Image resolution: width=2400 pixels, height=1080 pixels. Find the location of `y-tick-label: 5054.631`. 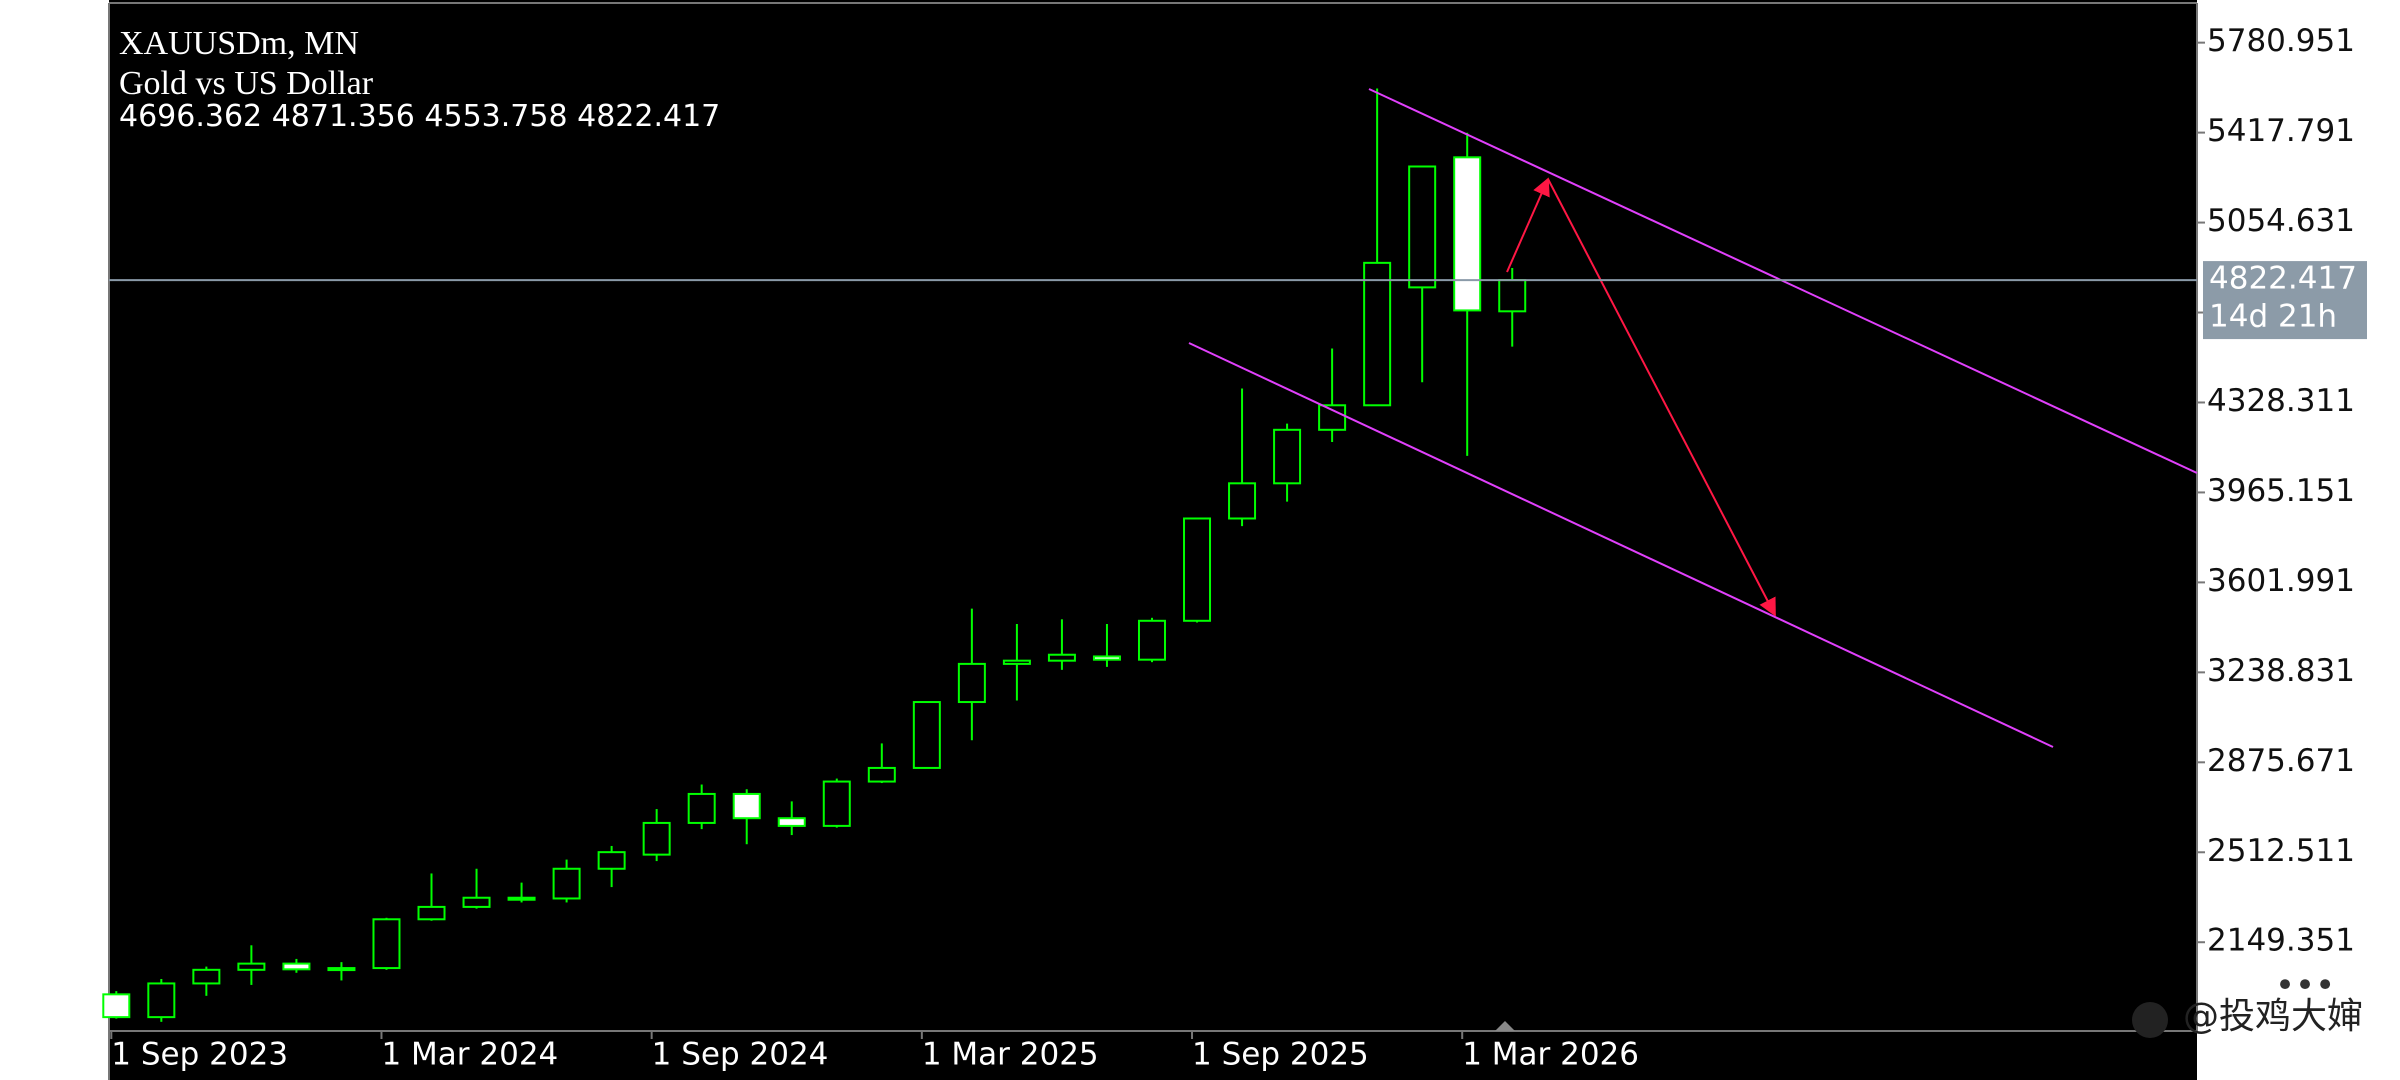

y-tick-label: 5054.631 is located at coordinates (2281, 221).